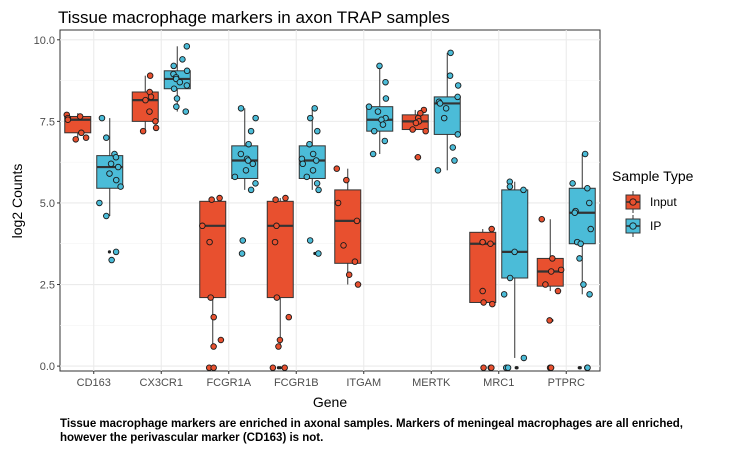 Image resolution: width=731 pixels, height=449 pixels. What do you see at coordinates (515, 234) in the screenshot?
I see `box-ip-mrc1` at bounding box center [515, 234].